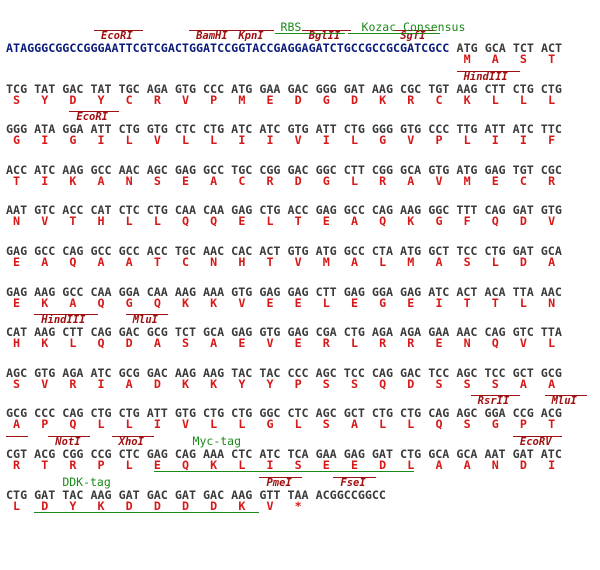 The image size is (600, 570). I want to click on feature-label: DDK-tag, so click(86, 481).